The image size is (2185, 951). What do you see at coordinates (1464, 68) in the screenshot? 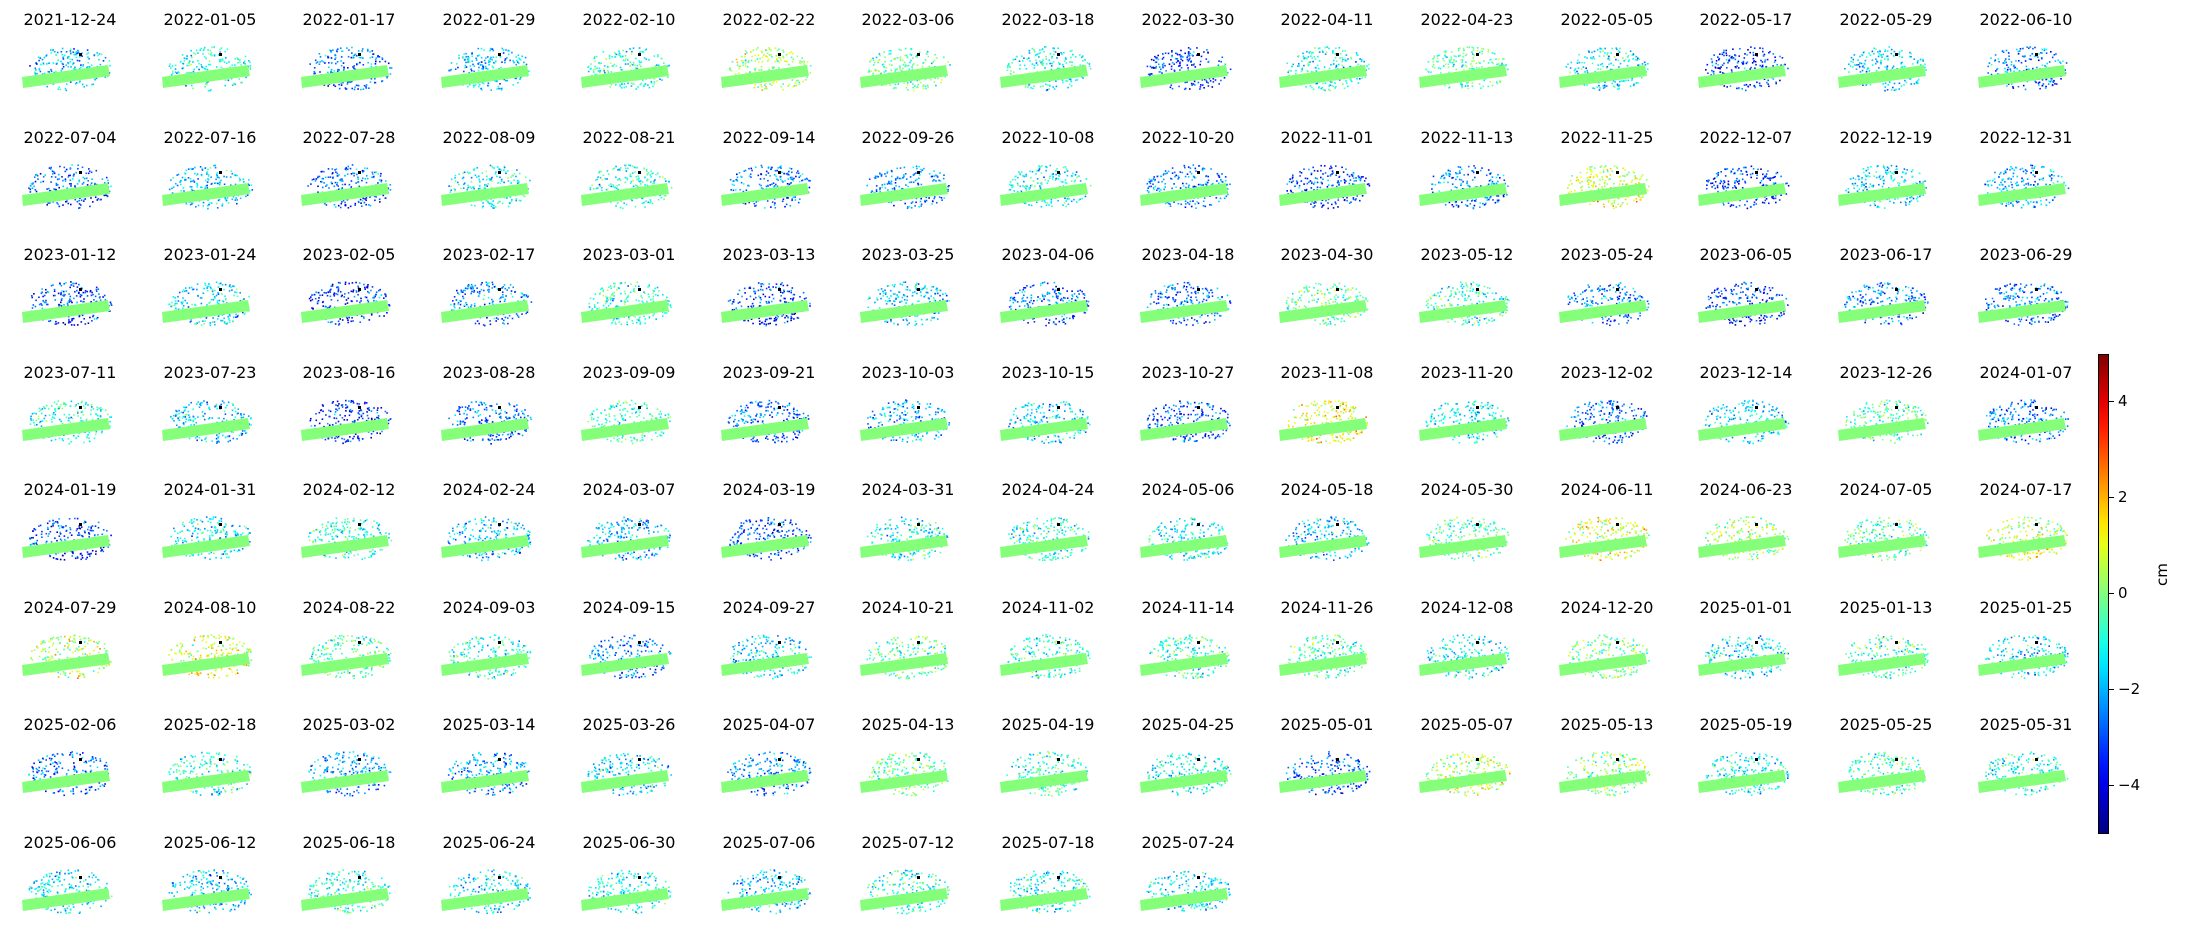
I see `panel-scatter-map` at bounding box center [1464, 68].